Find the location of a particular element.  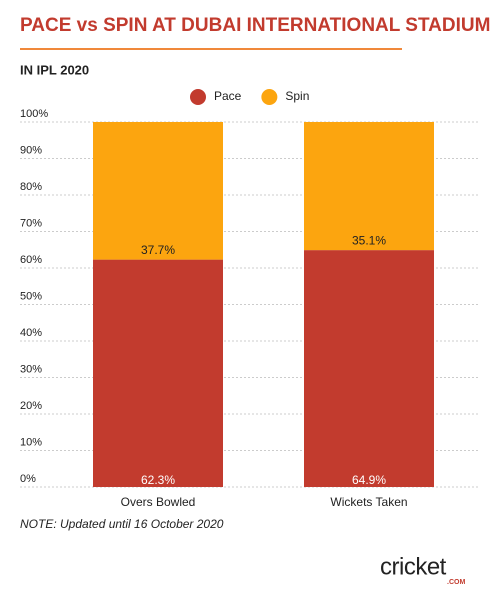

y-tick-label: 50% is located at coordinates (31, 296).